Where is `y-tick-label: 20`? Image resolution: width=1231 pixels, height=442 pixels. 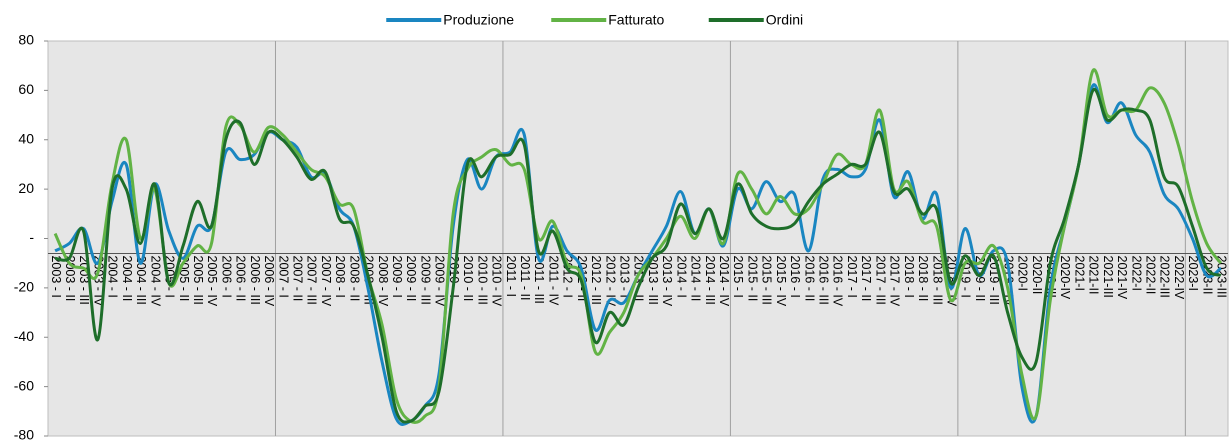
y-tick-label: 20 is located at coordinates (26, 188).